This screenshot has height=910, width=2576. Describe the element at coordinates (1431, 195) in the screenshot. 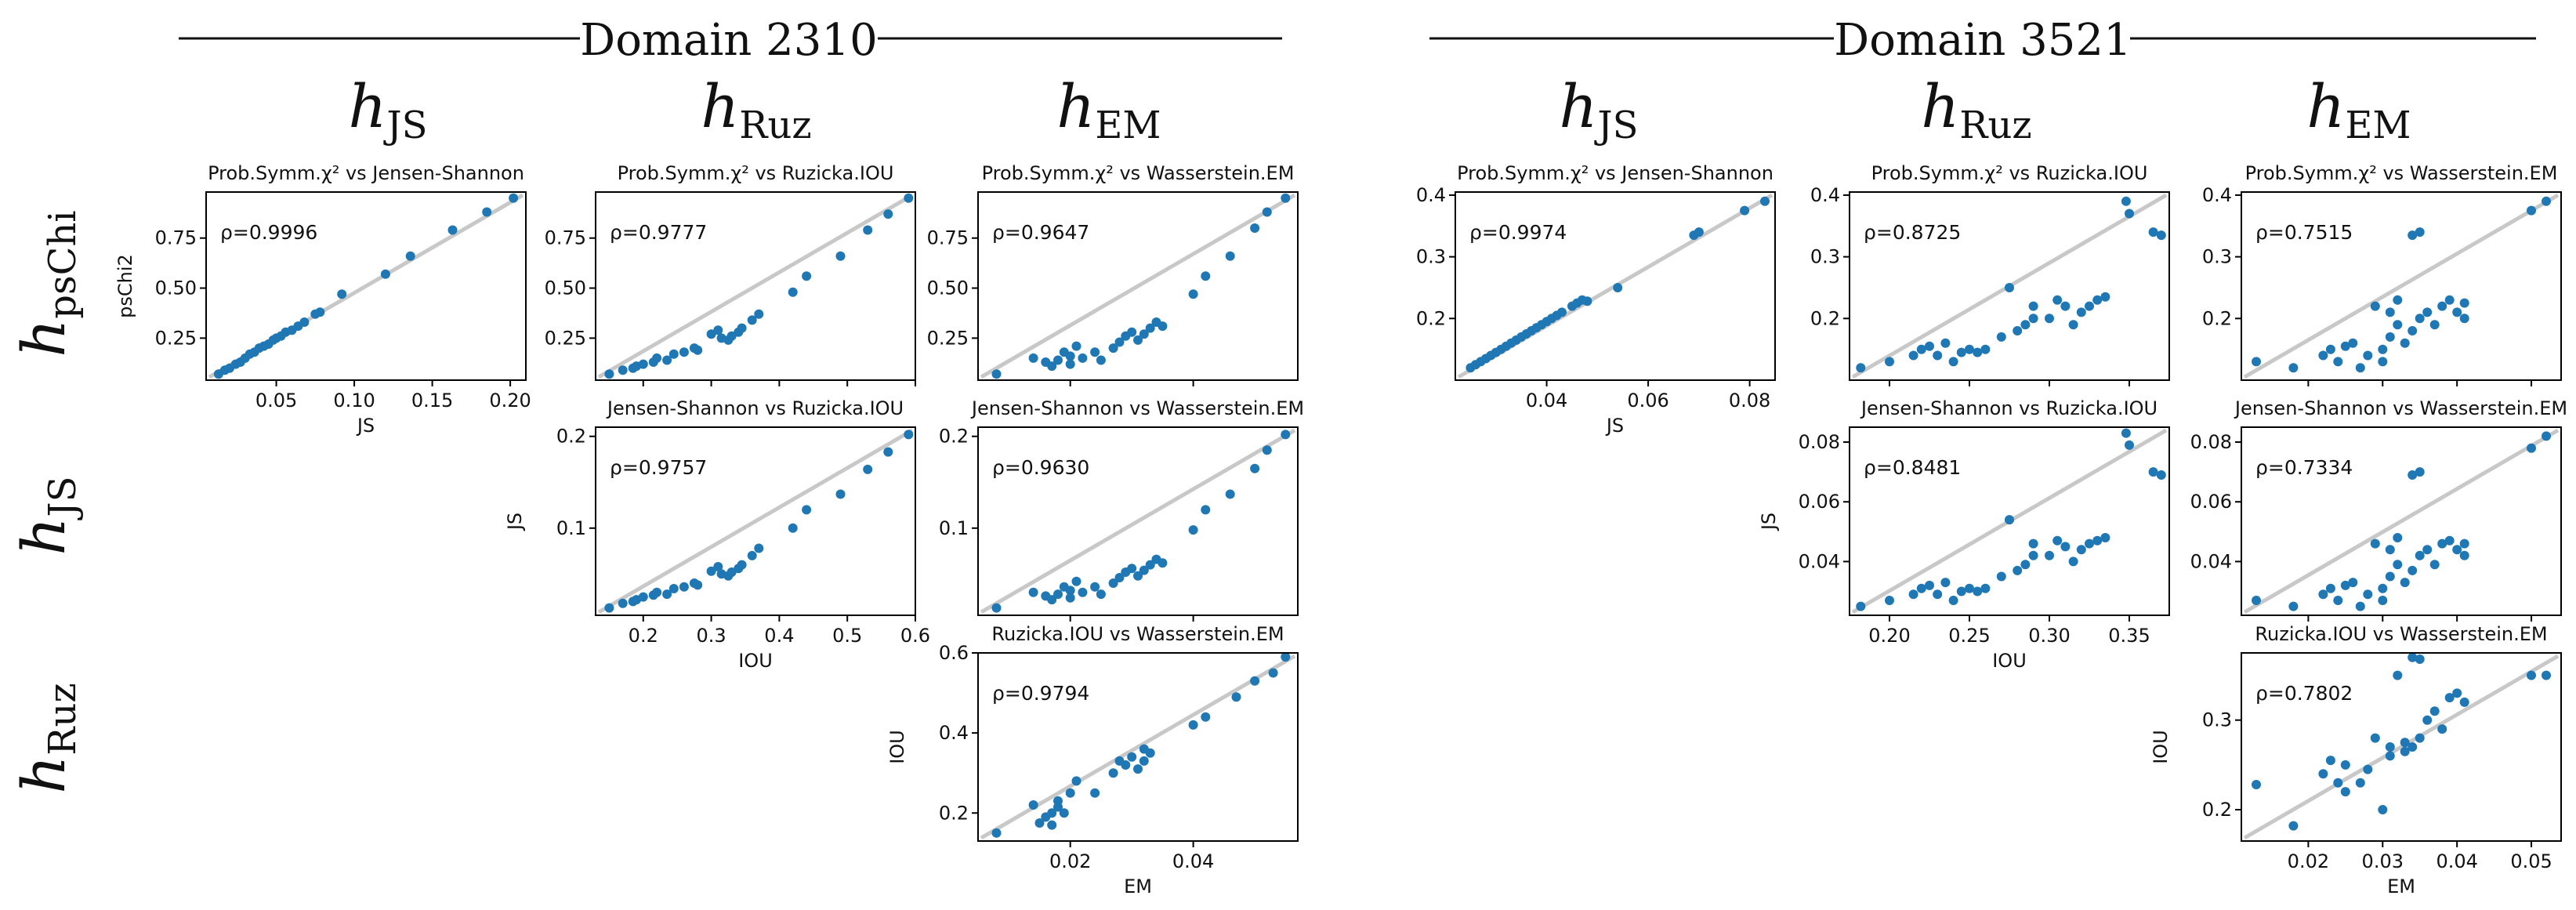

I see `y-tick-label: 0.4` at that location.